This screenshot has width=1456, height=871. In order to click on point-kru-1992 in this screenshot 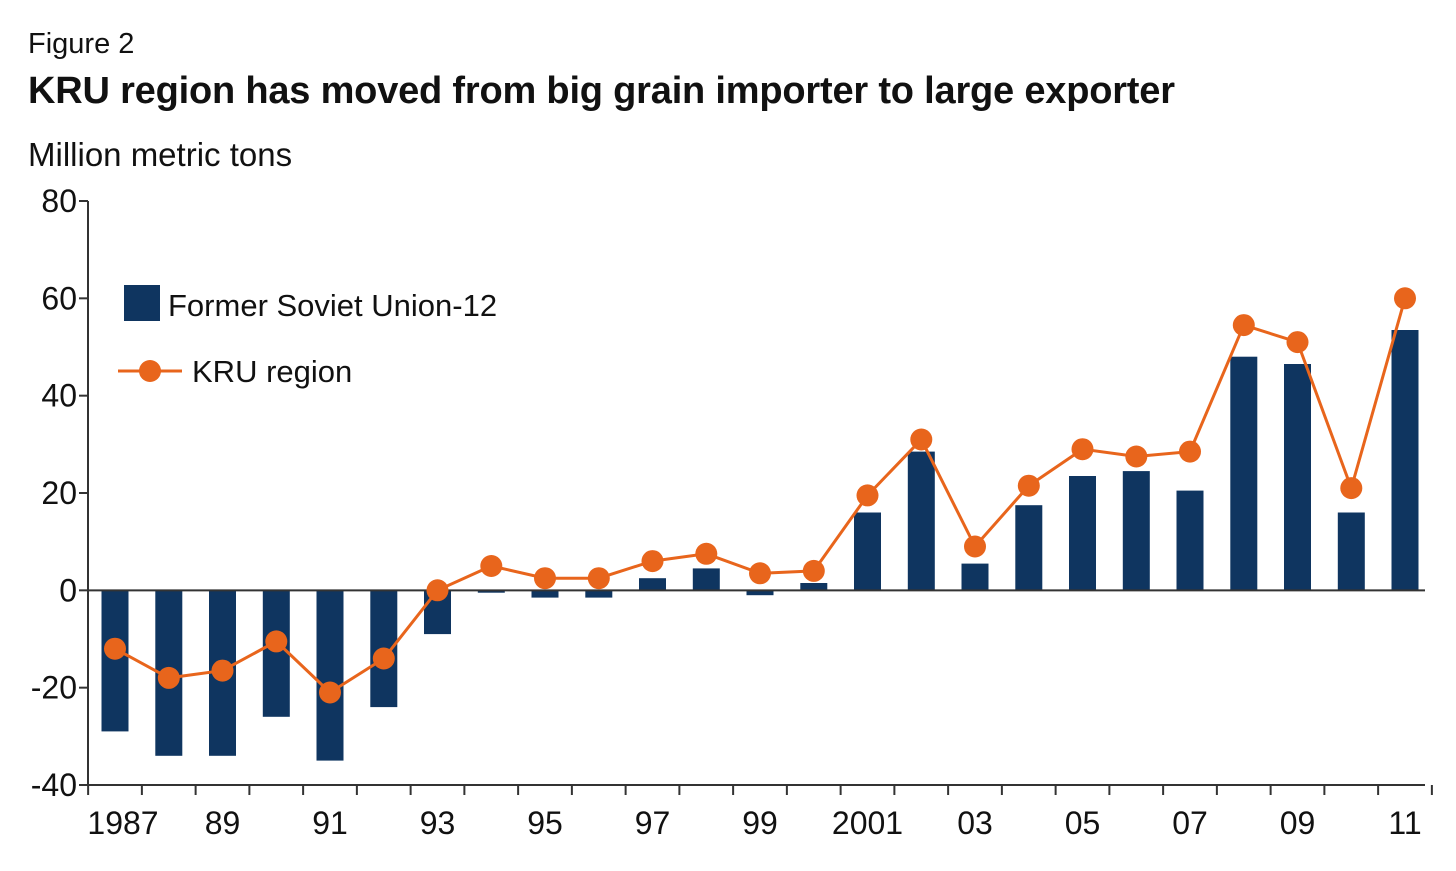, I will do `click(383, 658)`.